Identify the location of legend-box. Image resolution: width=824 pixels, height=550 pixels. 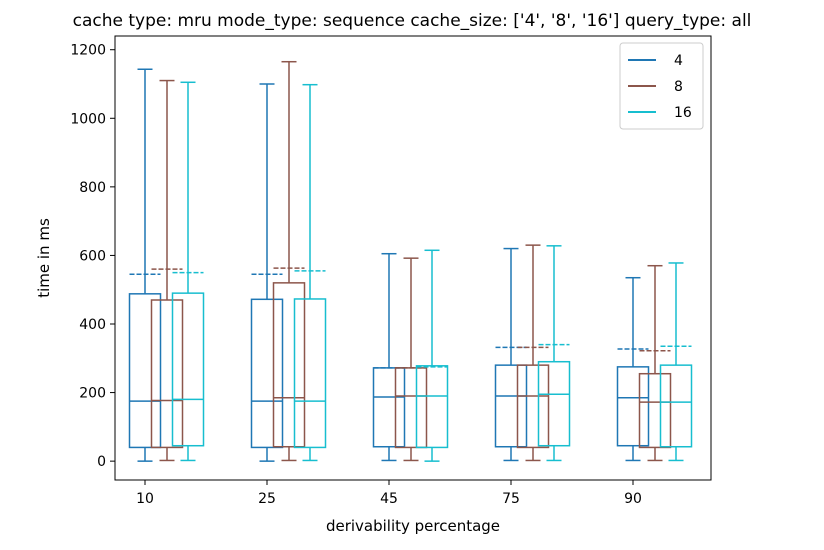
(661, 86).